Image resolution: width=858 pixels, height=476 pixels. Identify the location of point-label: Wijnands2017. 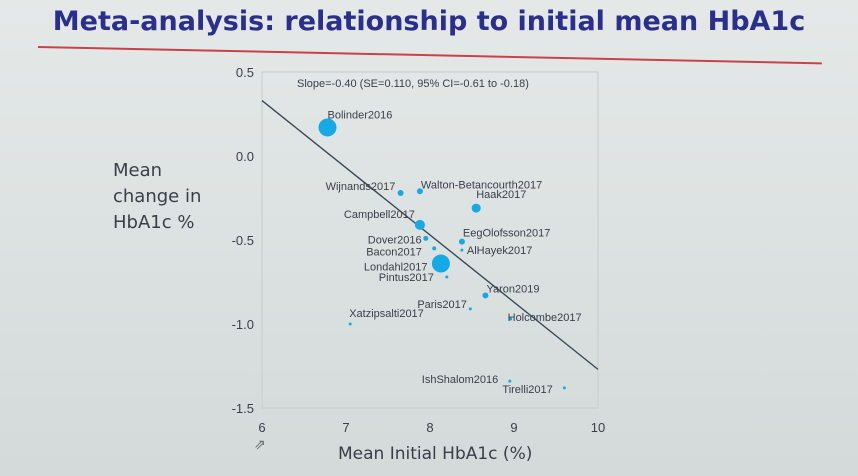
(361, 187).